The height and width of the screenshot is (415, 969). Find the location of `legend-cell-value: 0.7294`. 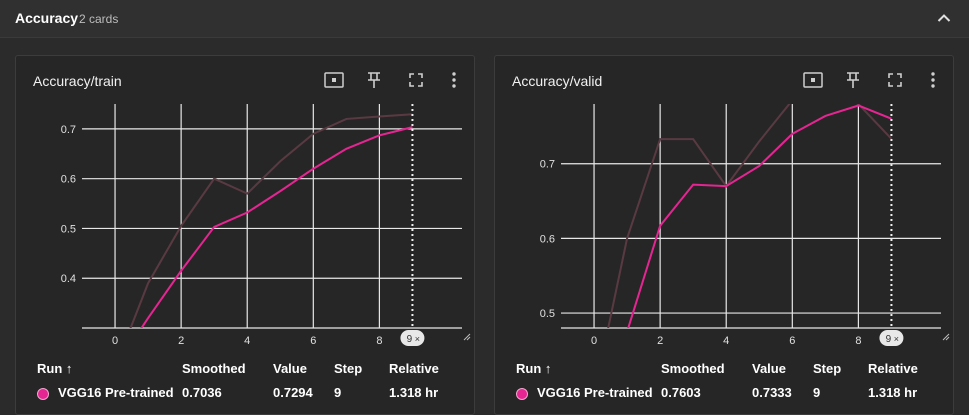

legend-cell-value: 0.7294 is located at coordinates (293, 392).